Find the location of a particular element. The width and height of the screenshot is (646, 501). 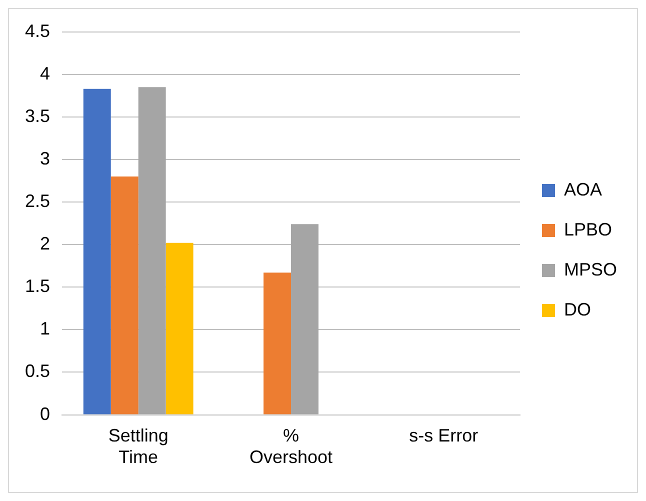

y-tick-label: 2.5 is located at coordinates (37, 200).